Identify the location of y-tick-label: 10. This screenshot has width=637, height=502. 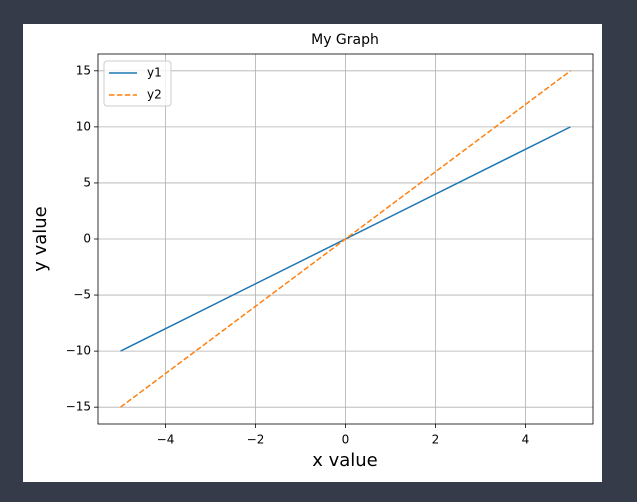
(83, 126).